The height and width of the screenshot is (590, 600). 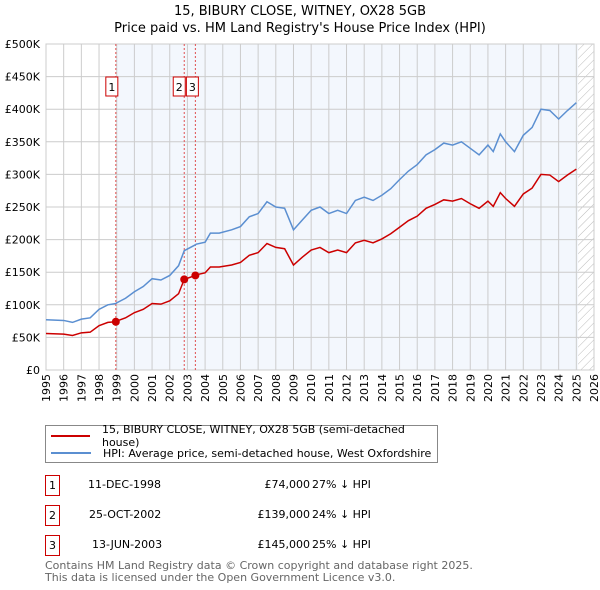 I want to click on sale-date: 11-DEC-1998, so click(x=125, y=484).